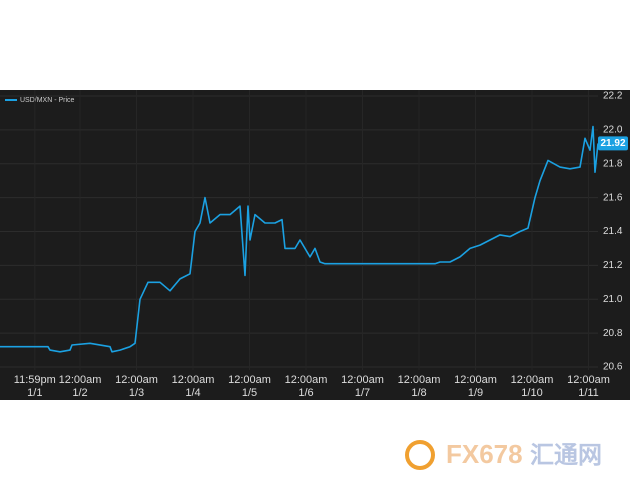 The image size is (630, 495). I want to click on x-tick-label: 1/7, so click(362, 393).